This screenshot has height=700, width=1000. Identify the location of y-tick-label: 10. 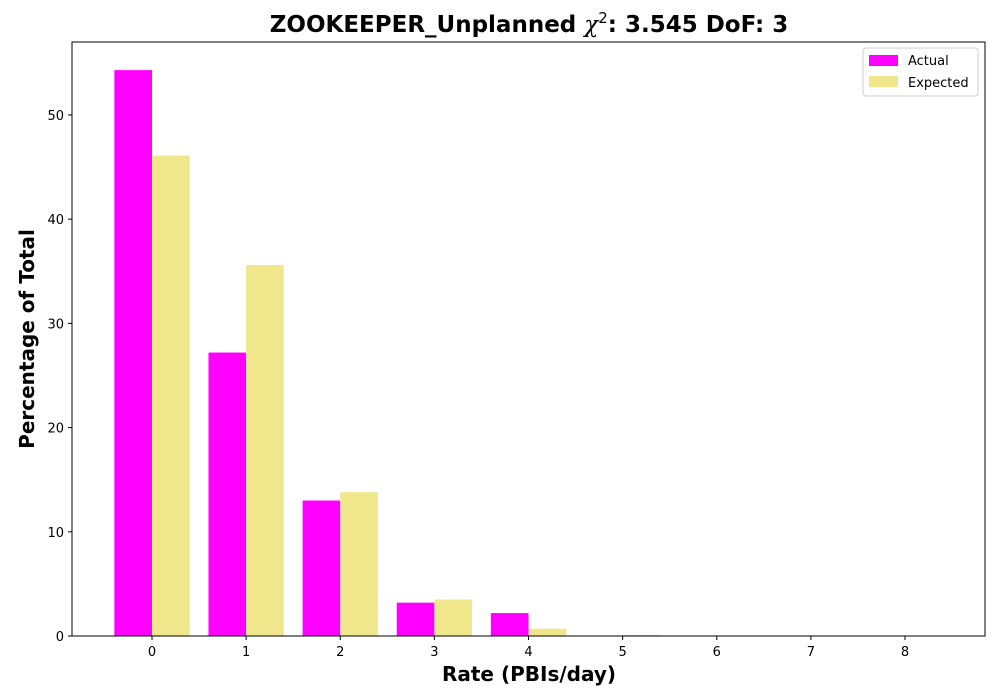
(55, 533).